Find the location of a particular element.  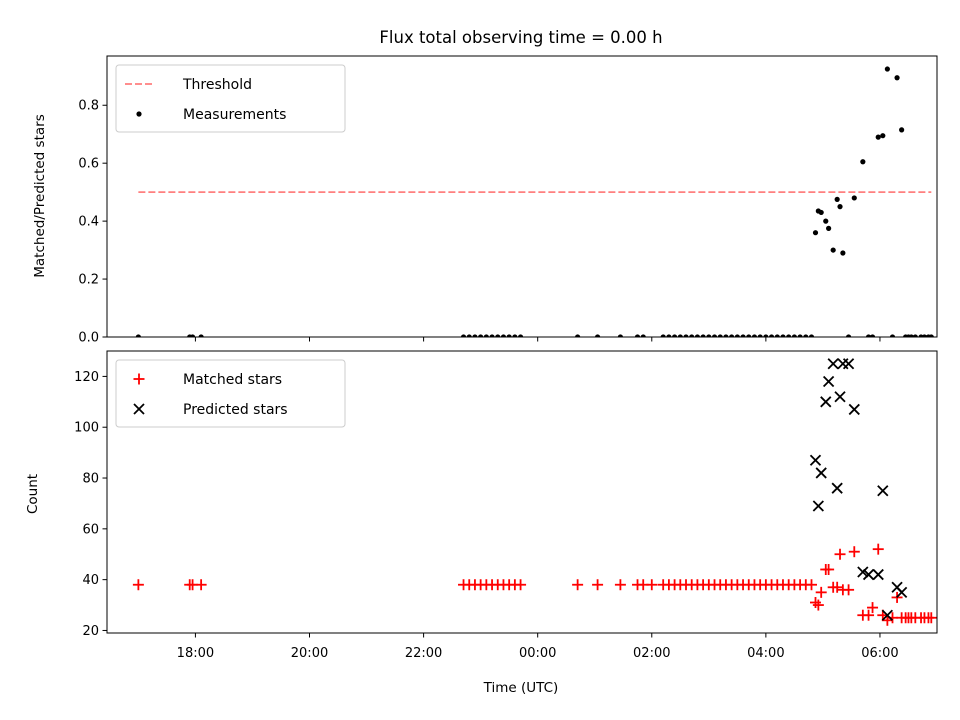

bottom-y-axis-label: Count is located at coordinates (33, 494).